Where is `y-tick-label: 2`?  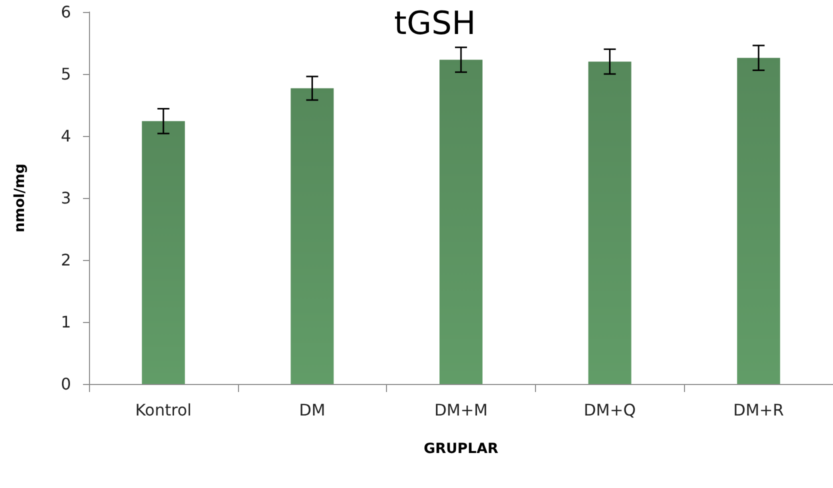 y-tick-label: 2 is located at coordinates (65, 260).